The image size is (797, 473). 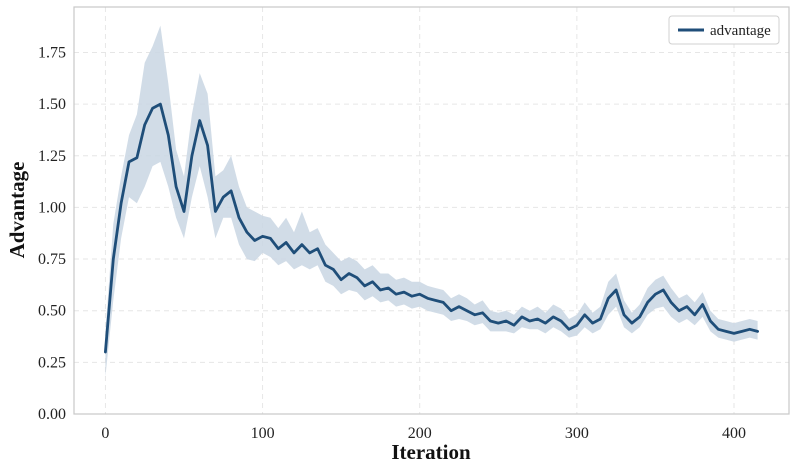 I want to click on y-tick-label: 0.00, so click(x=52, y=414).